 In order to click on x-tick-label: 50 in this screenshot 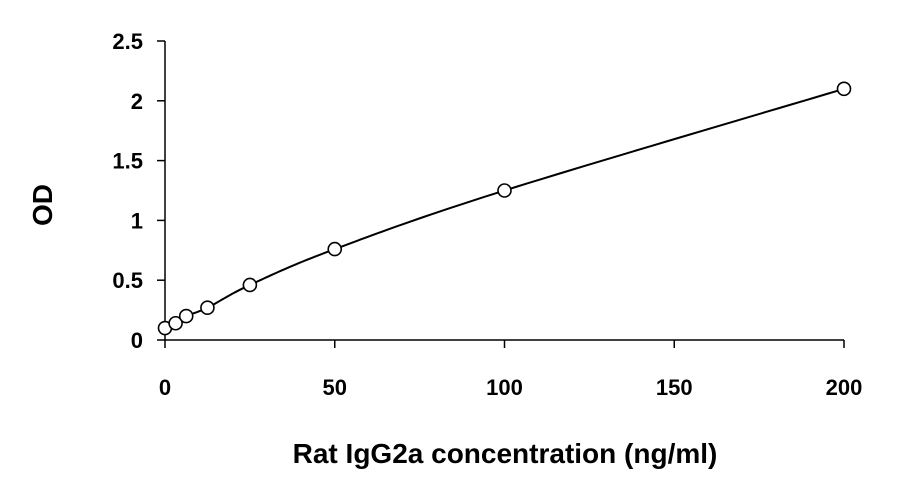, I will do `click(335, 387)`.